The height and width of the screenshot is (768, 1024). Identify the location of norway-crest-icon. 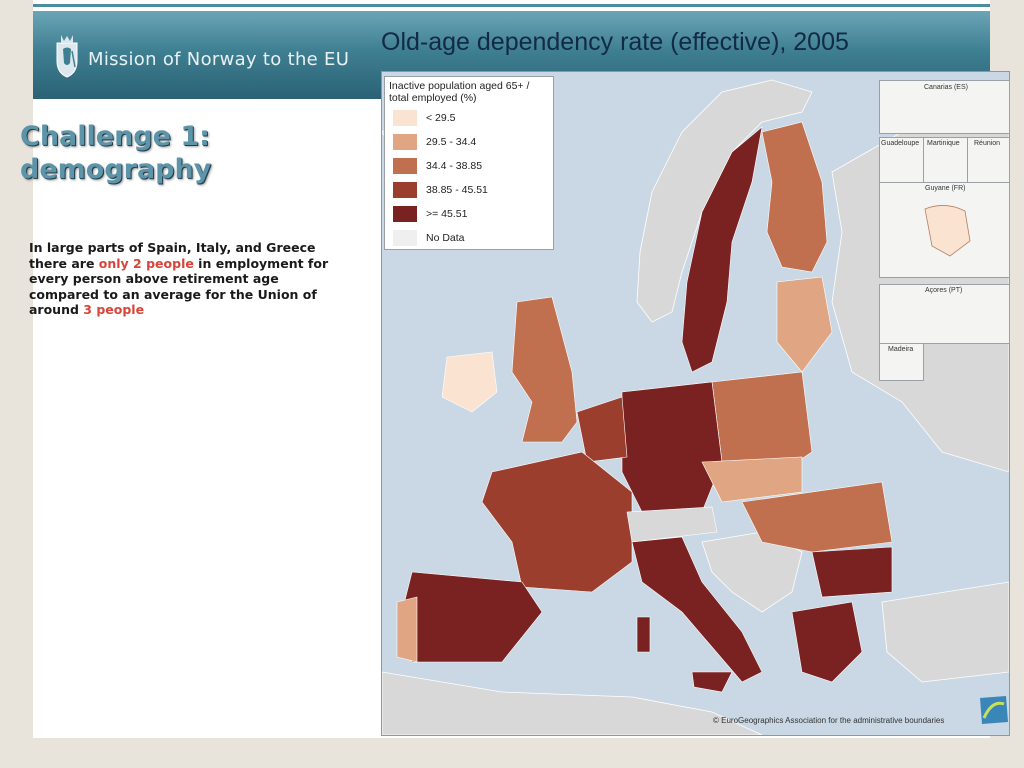
(67, 56).